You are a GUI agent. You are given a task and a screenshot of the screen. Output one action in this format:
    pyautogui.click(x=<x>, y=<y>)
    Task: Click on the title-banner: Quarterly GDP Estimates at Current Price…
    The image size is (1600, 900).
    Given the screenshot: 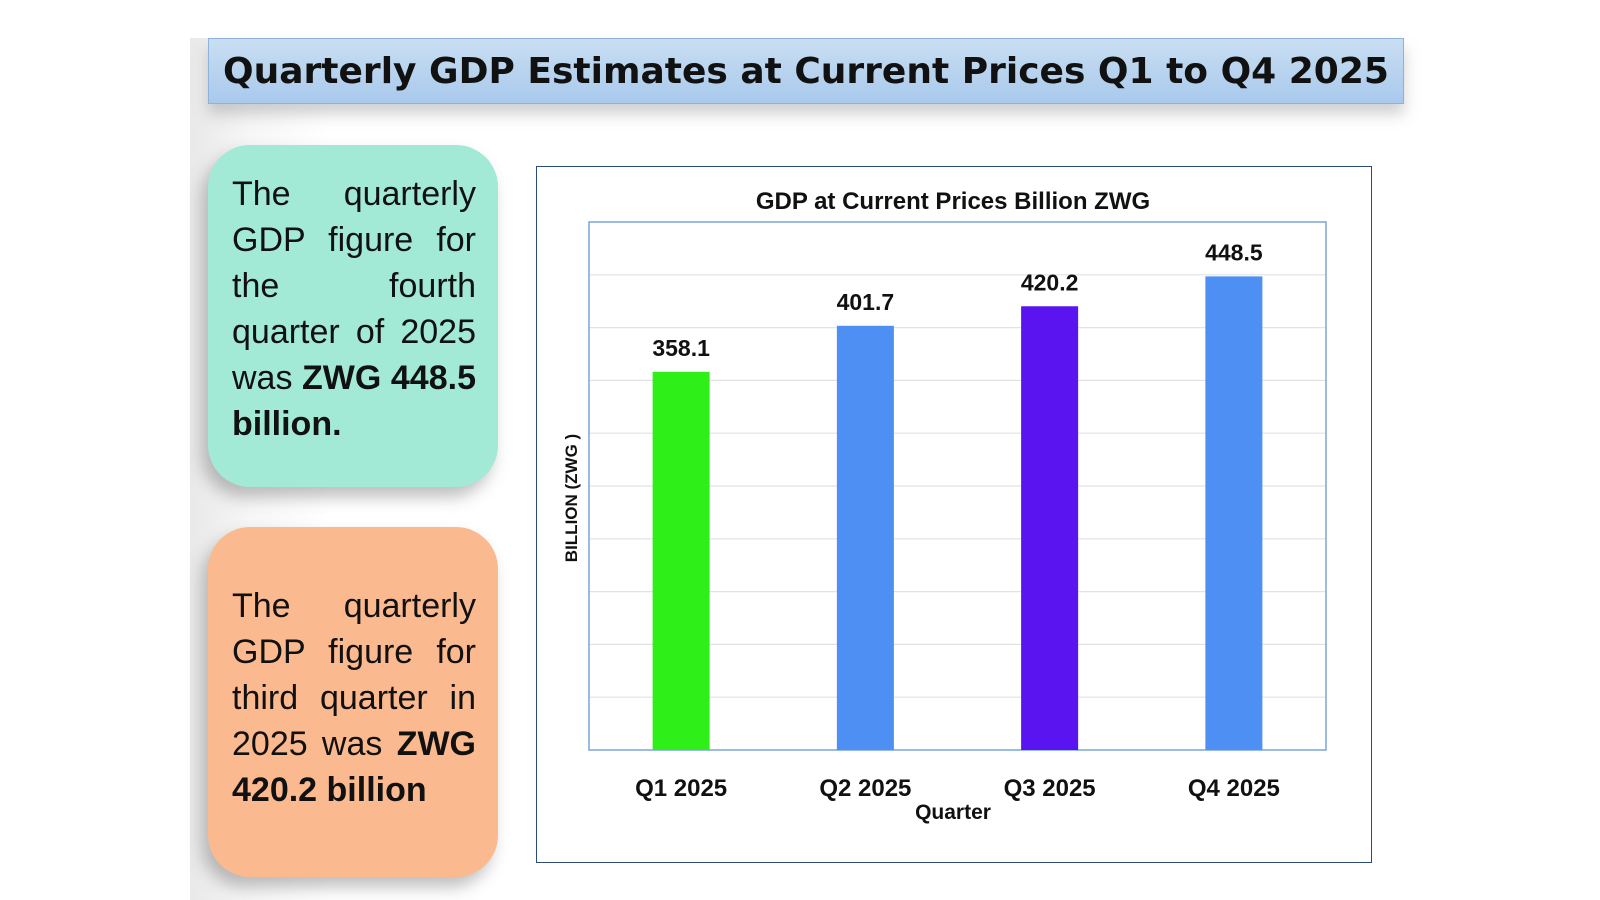 What is the action you would take?
    pyautogui.click(x=806, y=71)
    